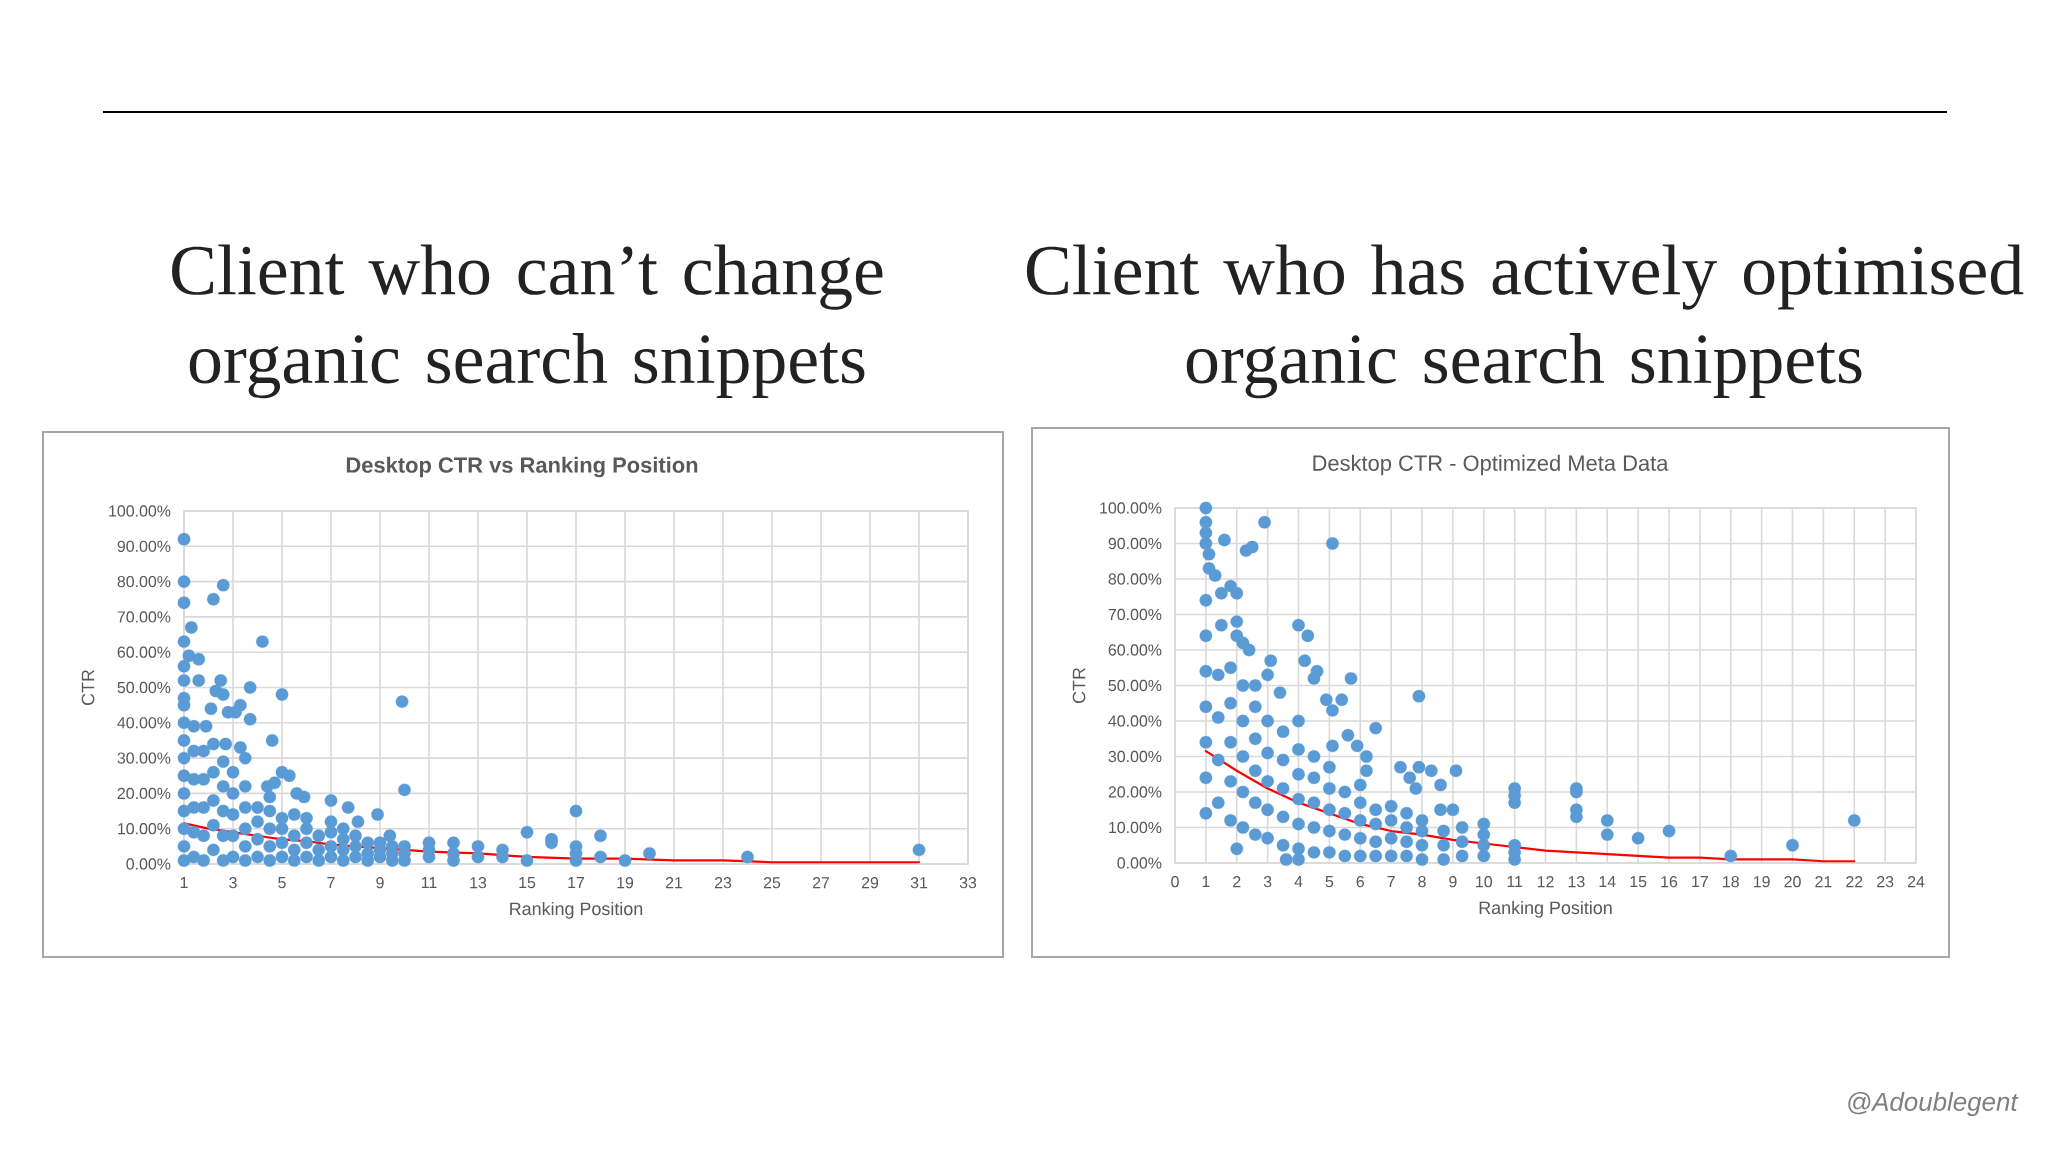  I want to click on x-tick-label: 10, so click(1484, 882).